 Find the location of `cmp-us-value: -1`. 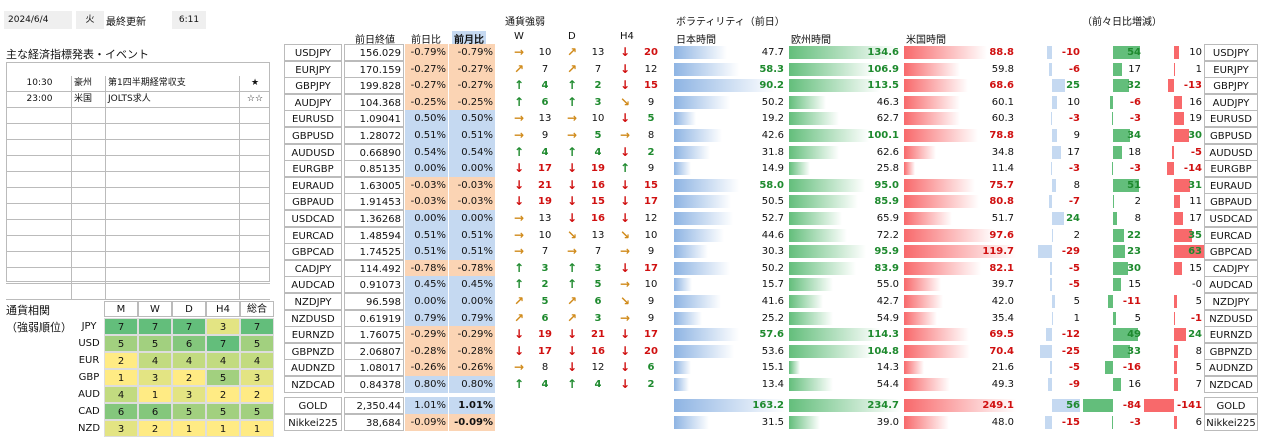

cmp-us-value: -1 is located at coordinates (1196, 318).